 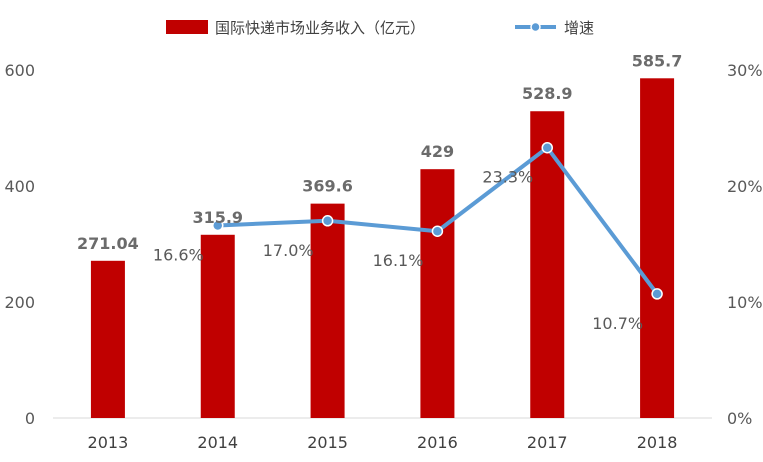 What do you see at coordinates (657, 442) in the screenshot?
I see `x-tick-label: 2018` at bounding box center [657, 442].